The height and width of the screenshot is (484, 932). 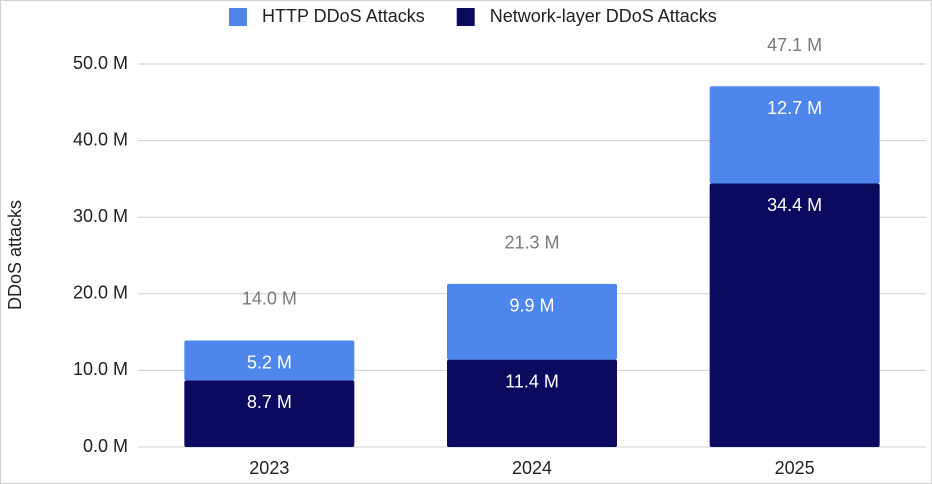 I want to click on y-tick-label: 10.0 M, so click(x=100, y=369).